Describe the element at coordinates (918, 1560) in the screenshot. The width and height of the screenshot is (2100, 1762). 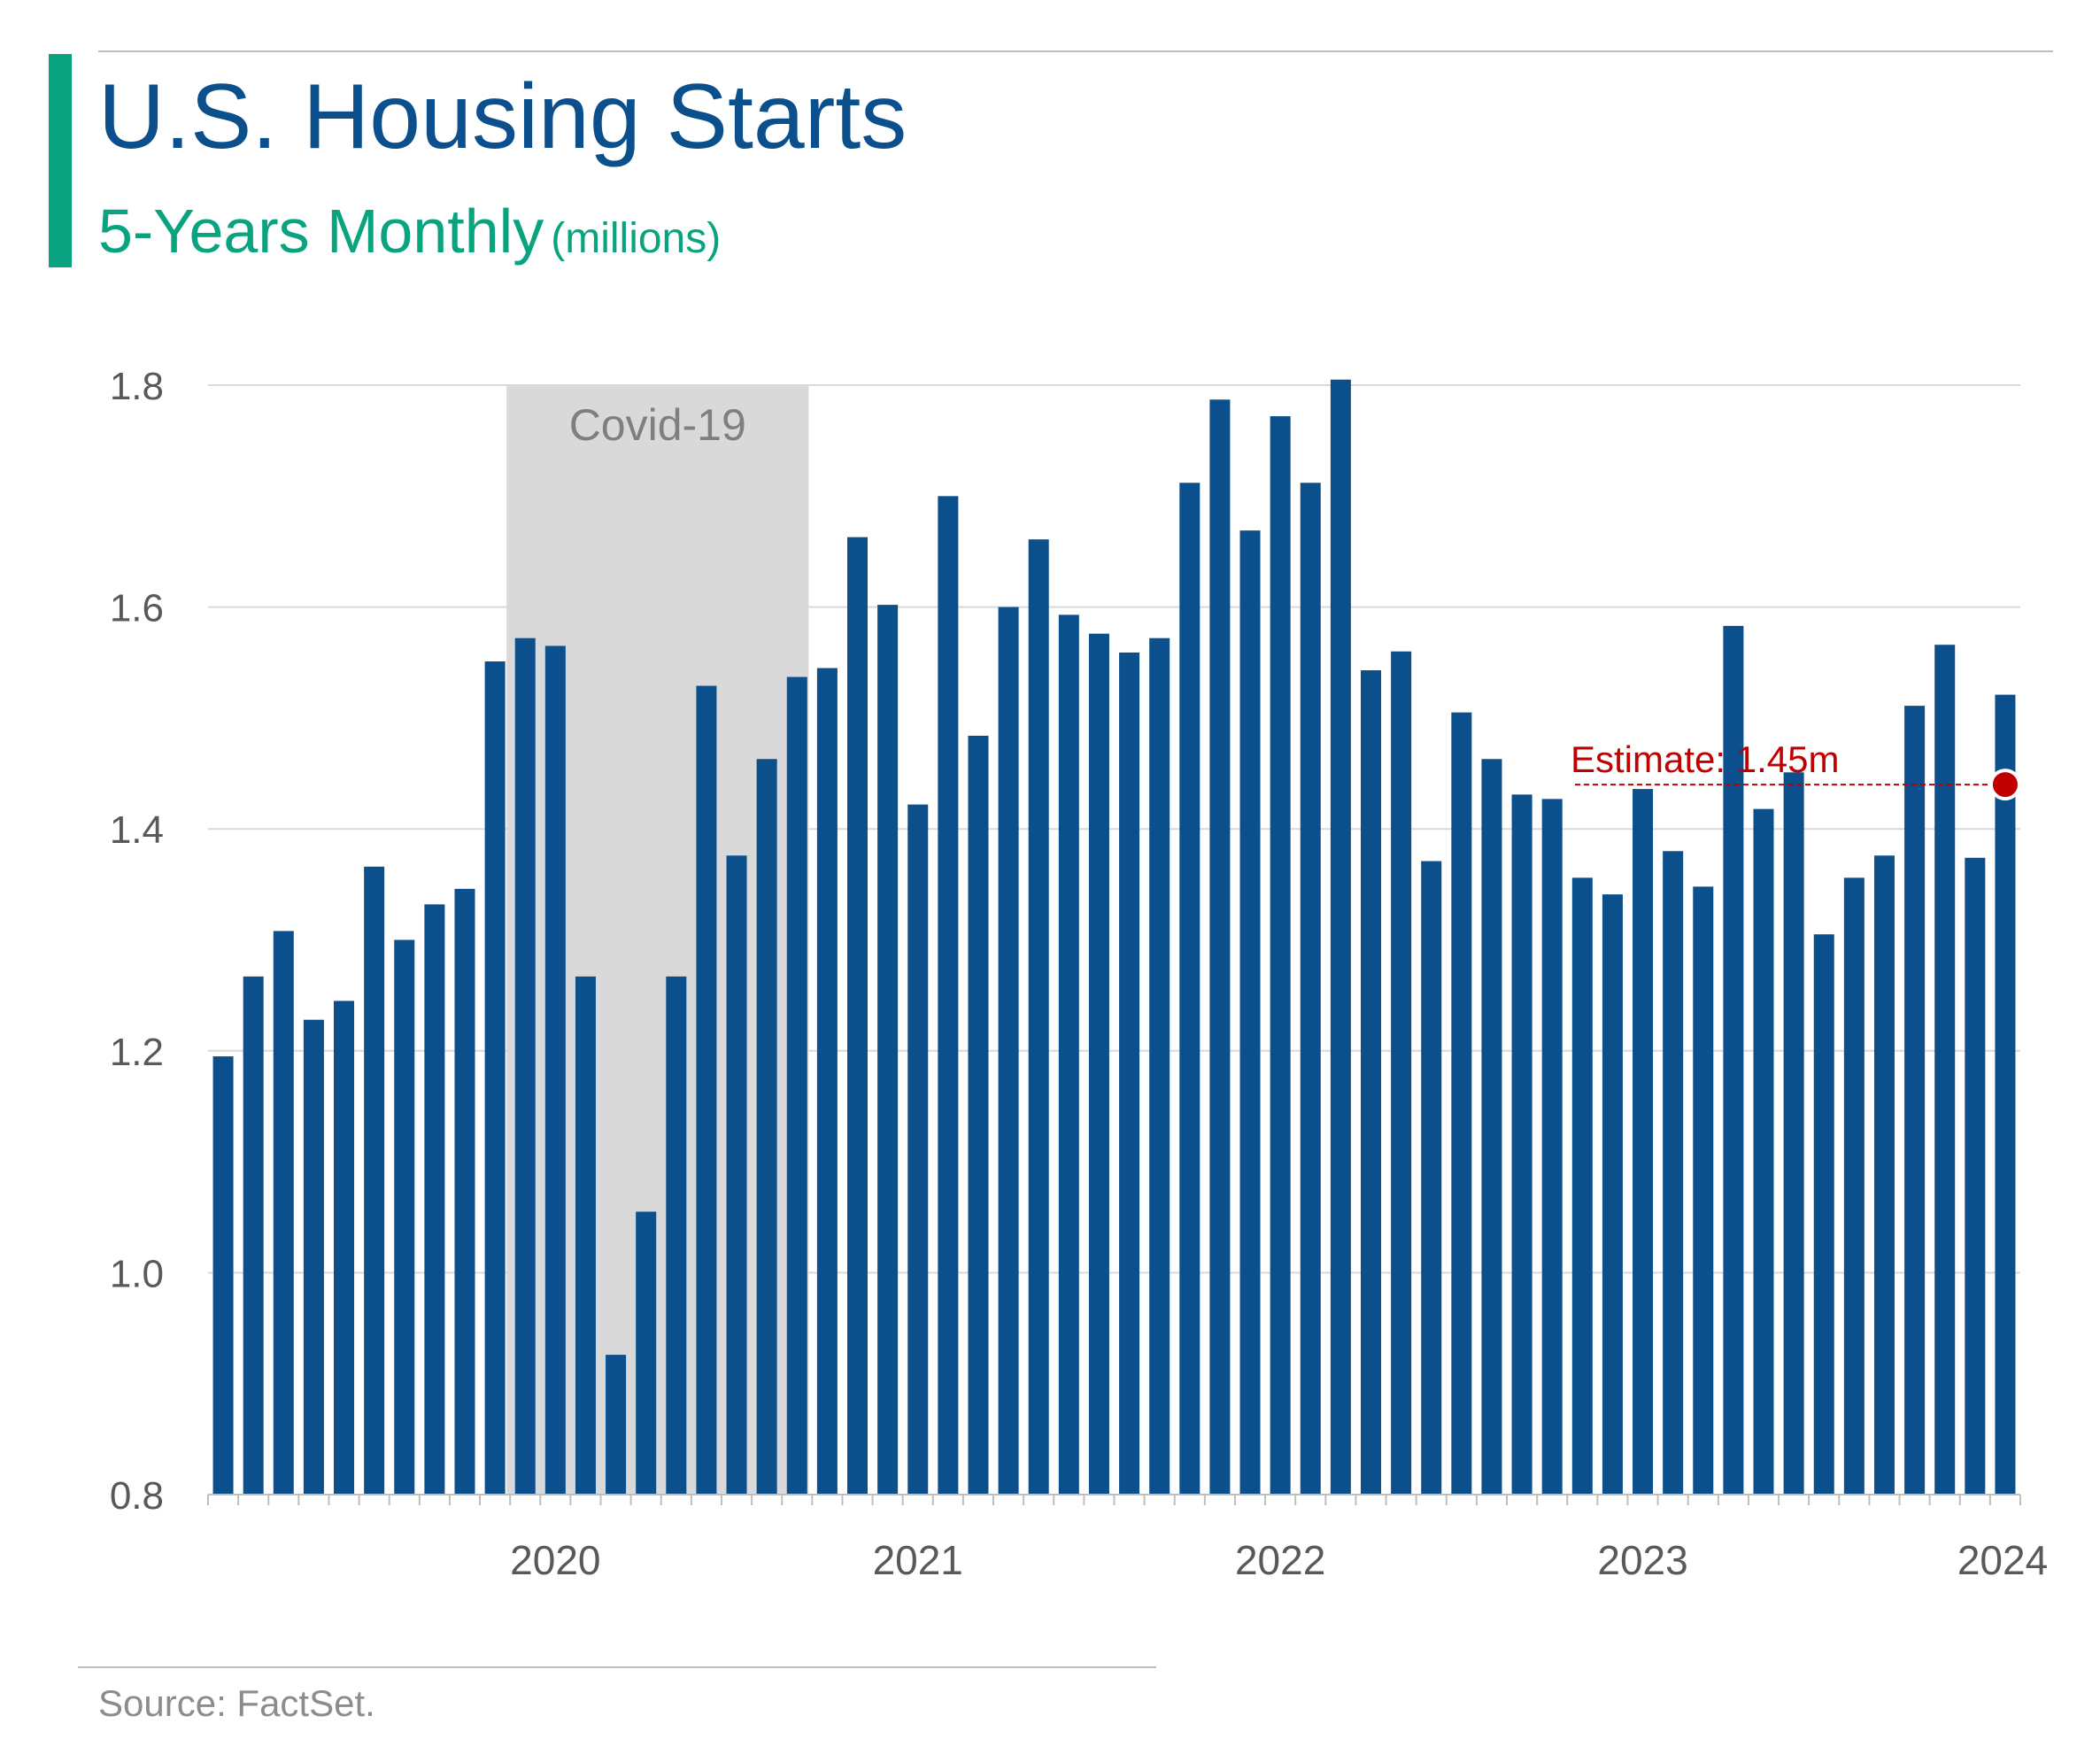
I see `x-tick-label: 2021` at that location.